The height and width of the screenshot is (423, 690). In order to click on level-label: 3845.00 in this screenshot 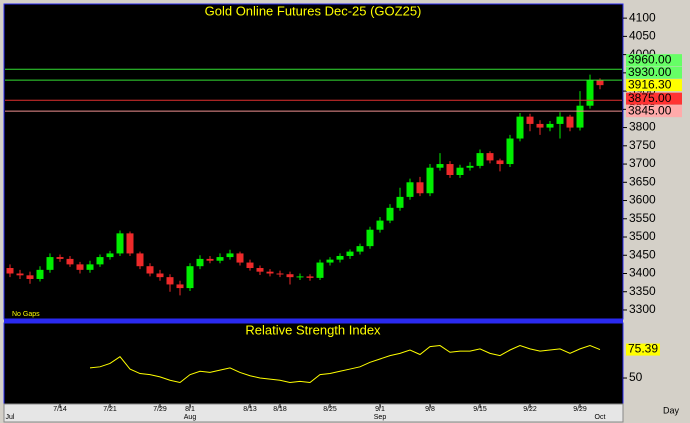, I will do `click(650, 110)`.